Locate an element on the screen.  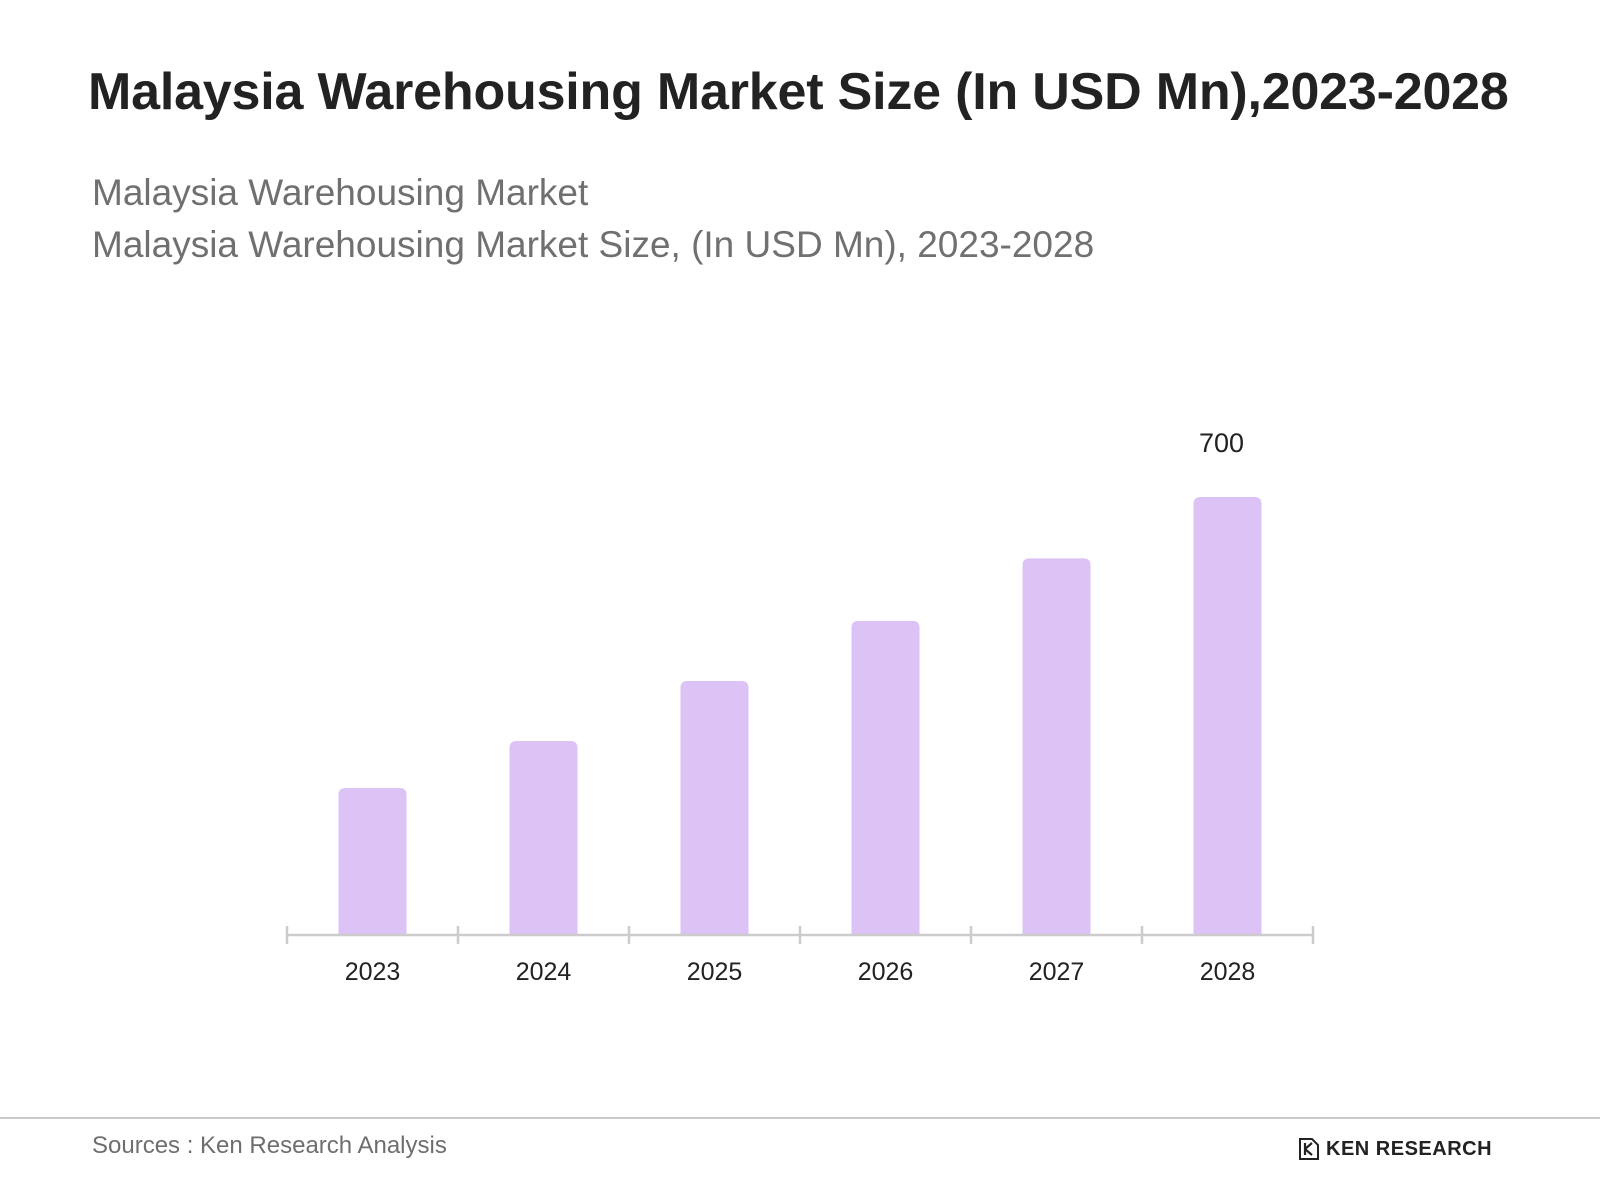
brand-logo: KEN RESEARCH is located at coordinates (1395, 1149).